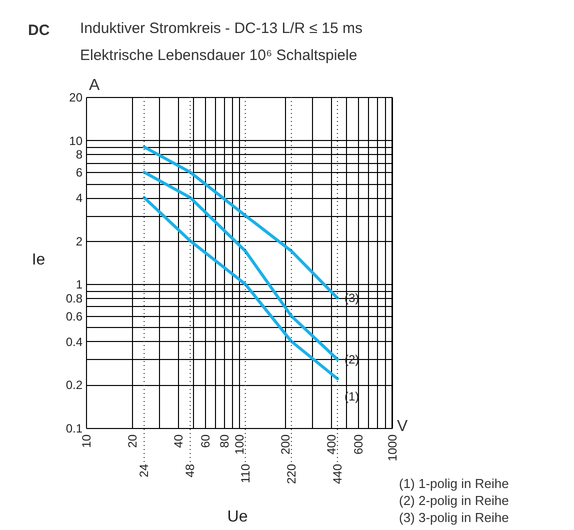 The image size is (574, 530). Describe the element at coordinates (79, 173) in the screenshot. I see `y-tick-label: 6` at that location.